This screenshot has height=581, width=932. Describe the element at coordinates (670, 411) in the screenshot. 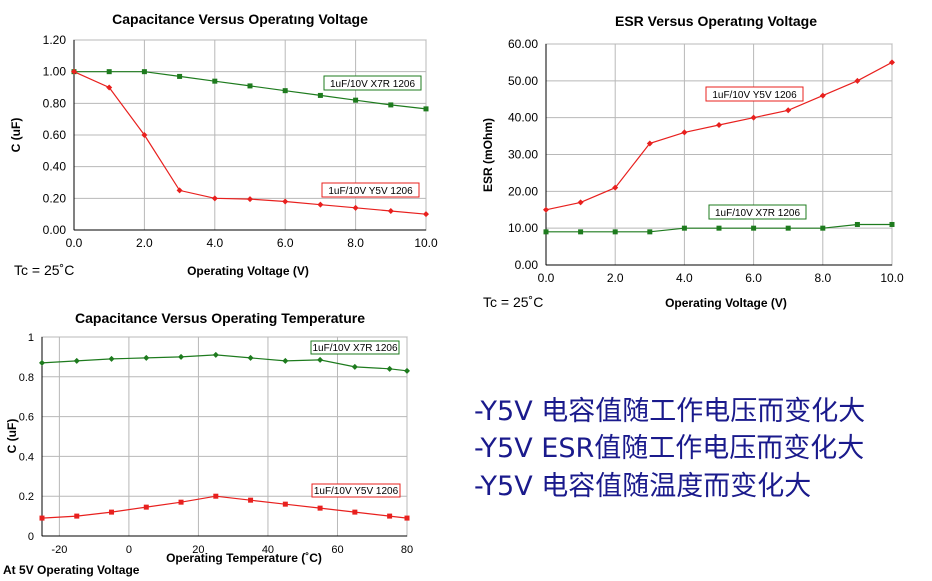

I see `bullet-line-1: -Y5V 电容值随工作电压而变化大` at that location.